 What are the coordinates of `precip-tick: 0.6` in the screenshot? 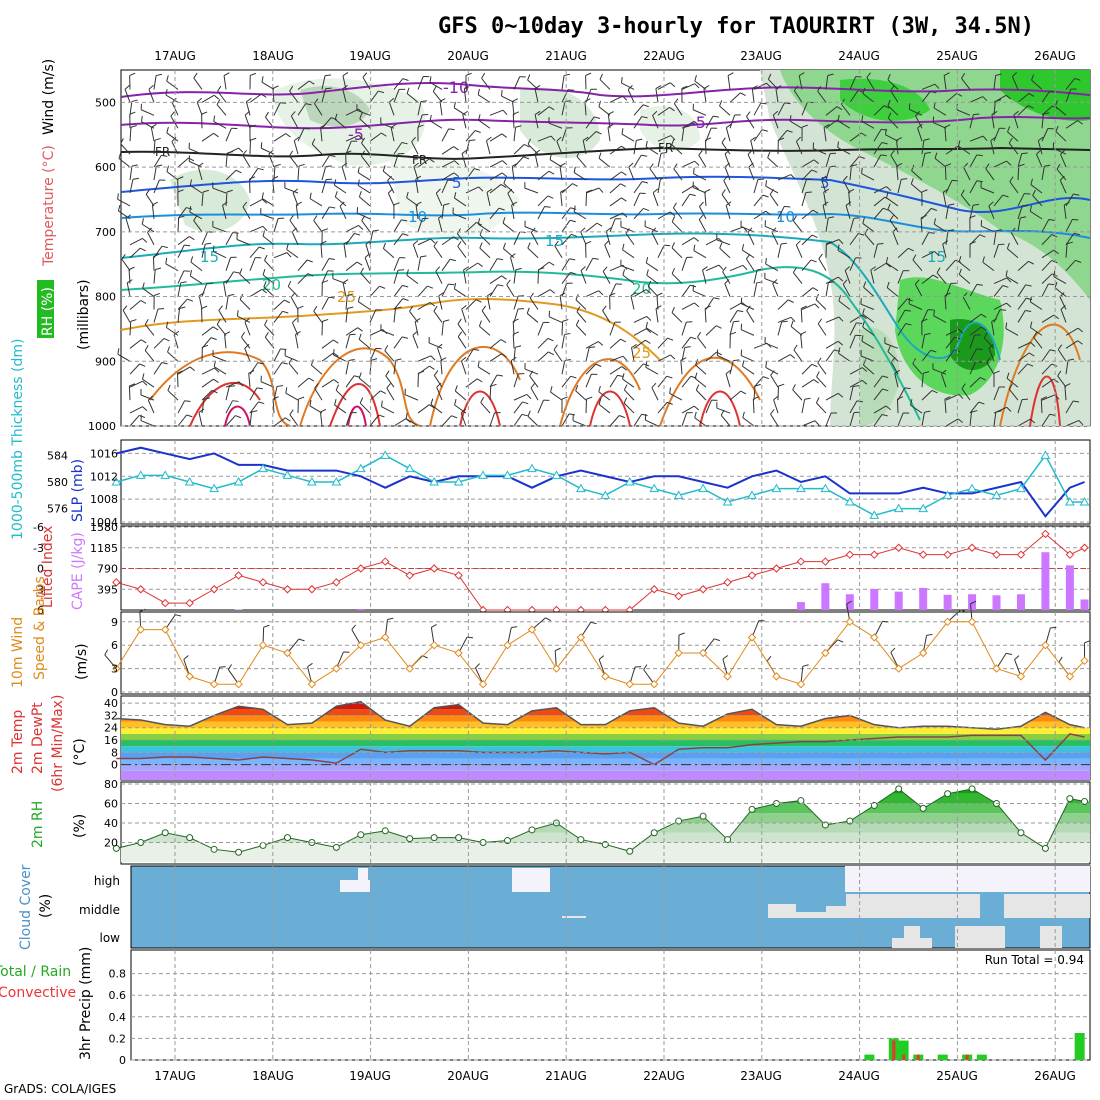 It's located at (118, 995).